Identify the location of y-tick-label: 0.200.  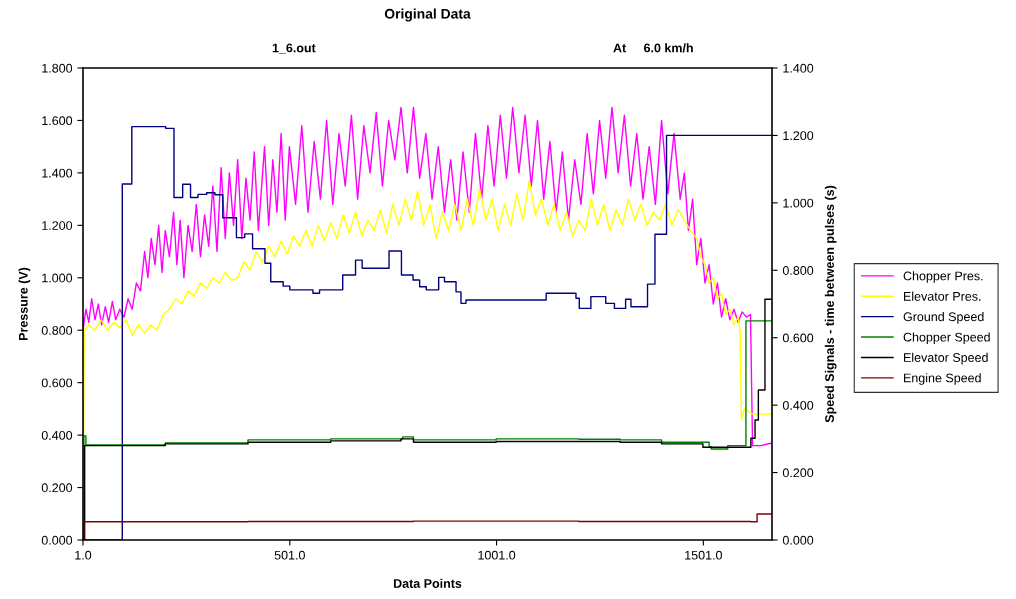
(57, 488).